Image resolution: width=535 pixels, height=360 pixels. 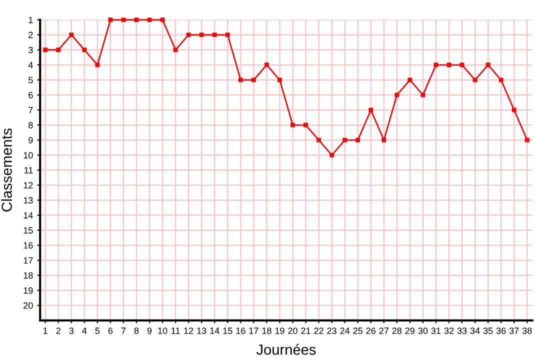 I want to click on x-tick-label: 7, so click(x=123, y=331).